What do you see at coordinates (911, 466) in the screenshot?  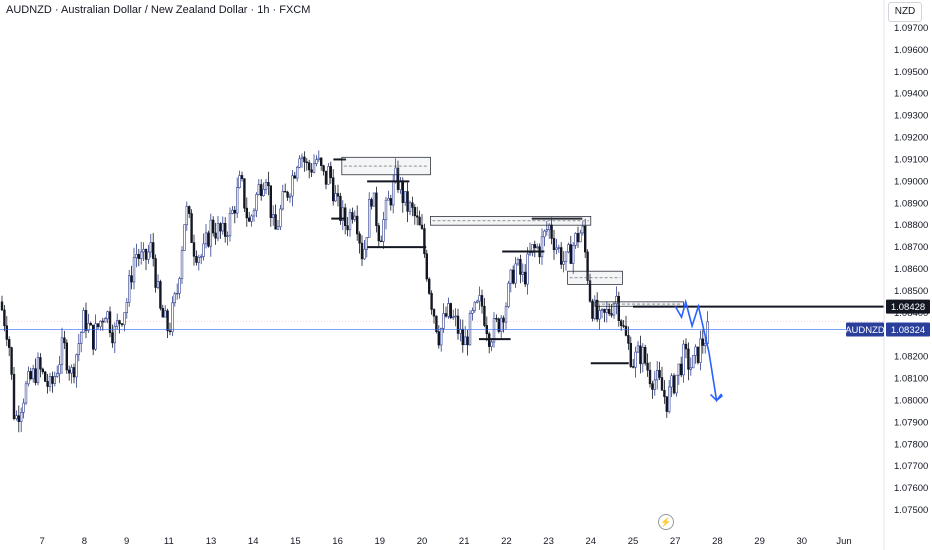 I see `y-tick-label-19: 1.07700` at bounding box center [911, 466].